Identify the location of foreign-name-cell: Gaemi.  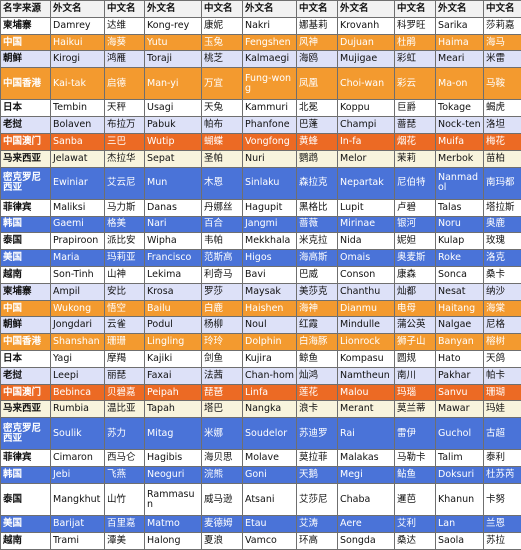
(77, 224).